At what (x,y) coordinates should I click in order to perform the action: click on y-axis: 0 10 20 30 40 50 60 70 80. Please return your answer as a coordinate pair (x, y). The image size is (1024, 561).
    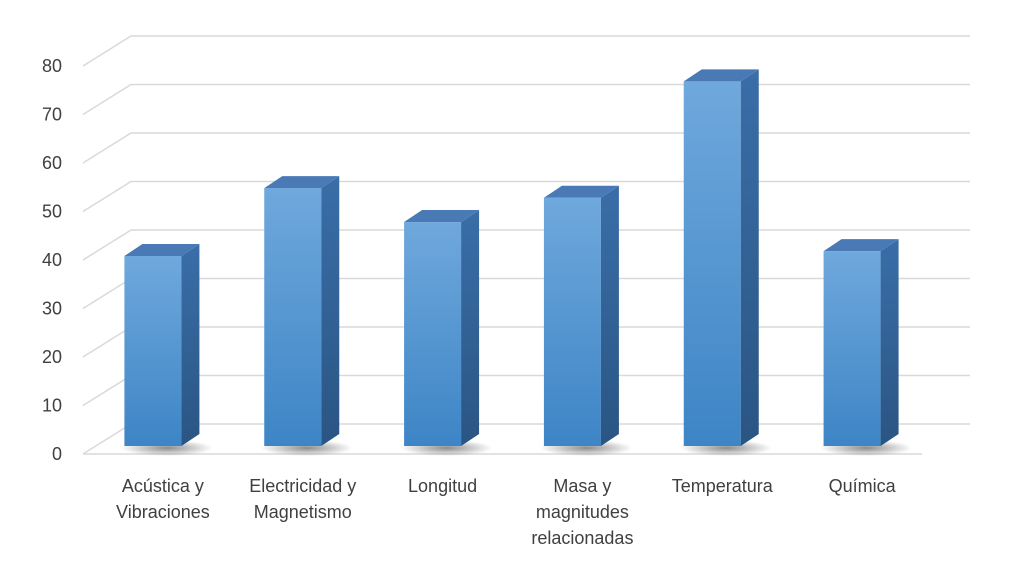
    Looking at the image, I should click on (52, 260).